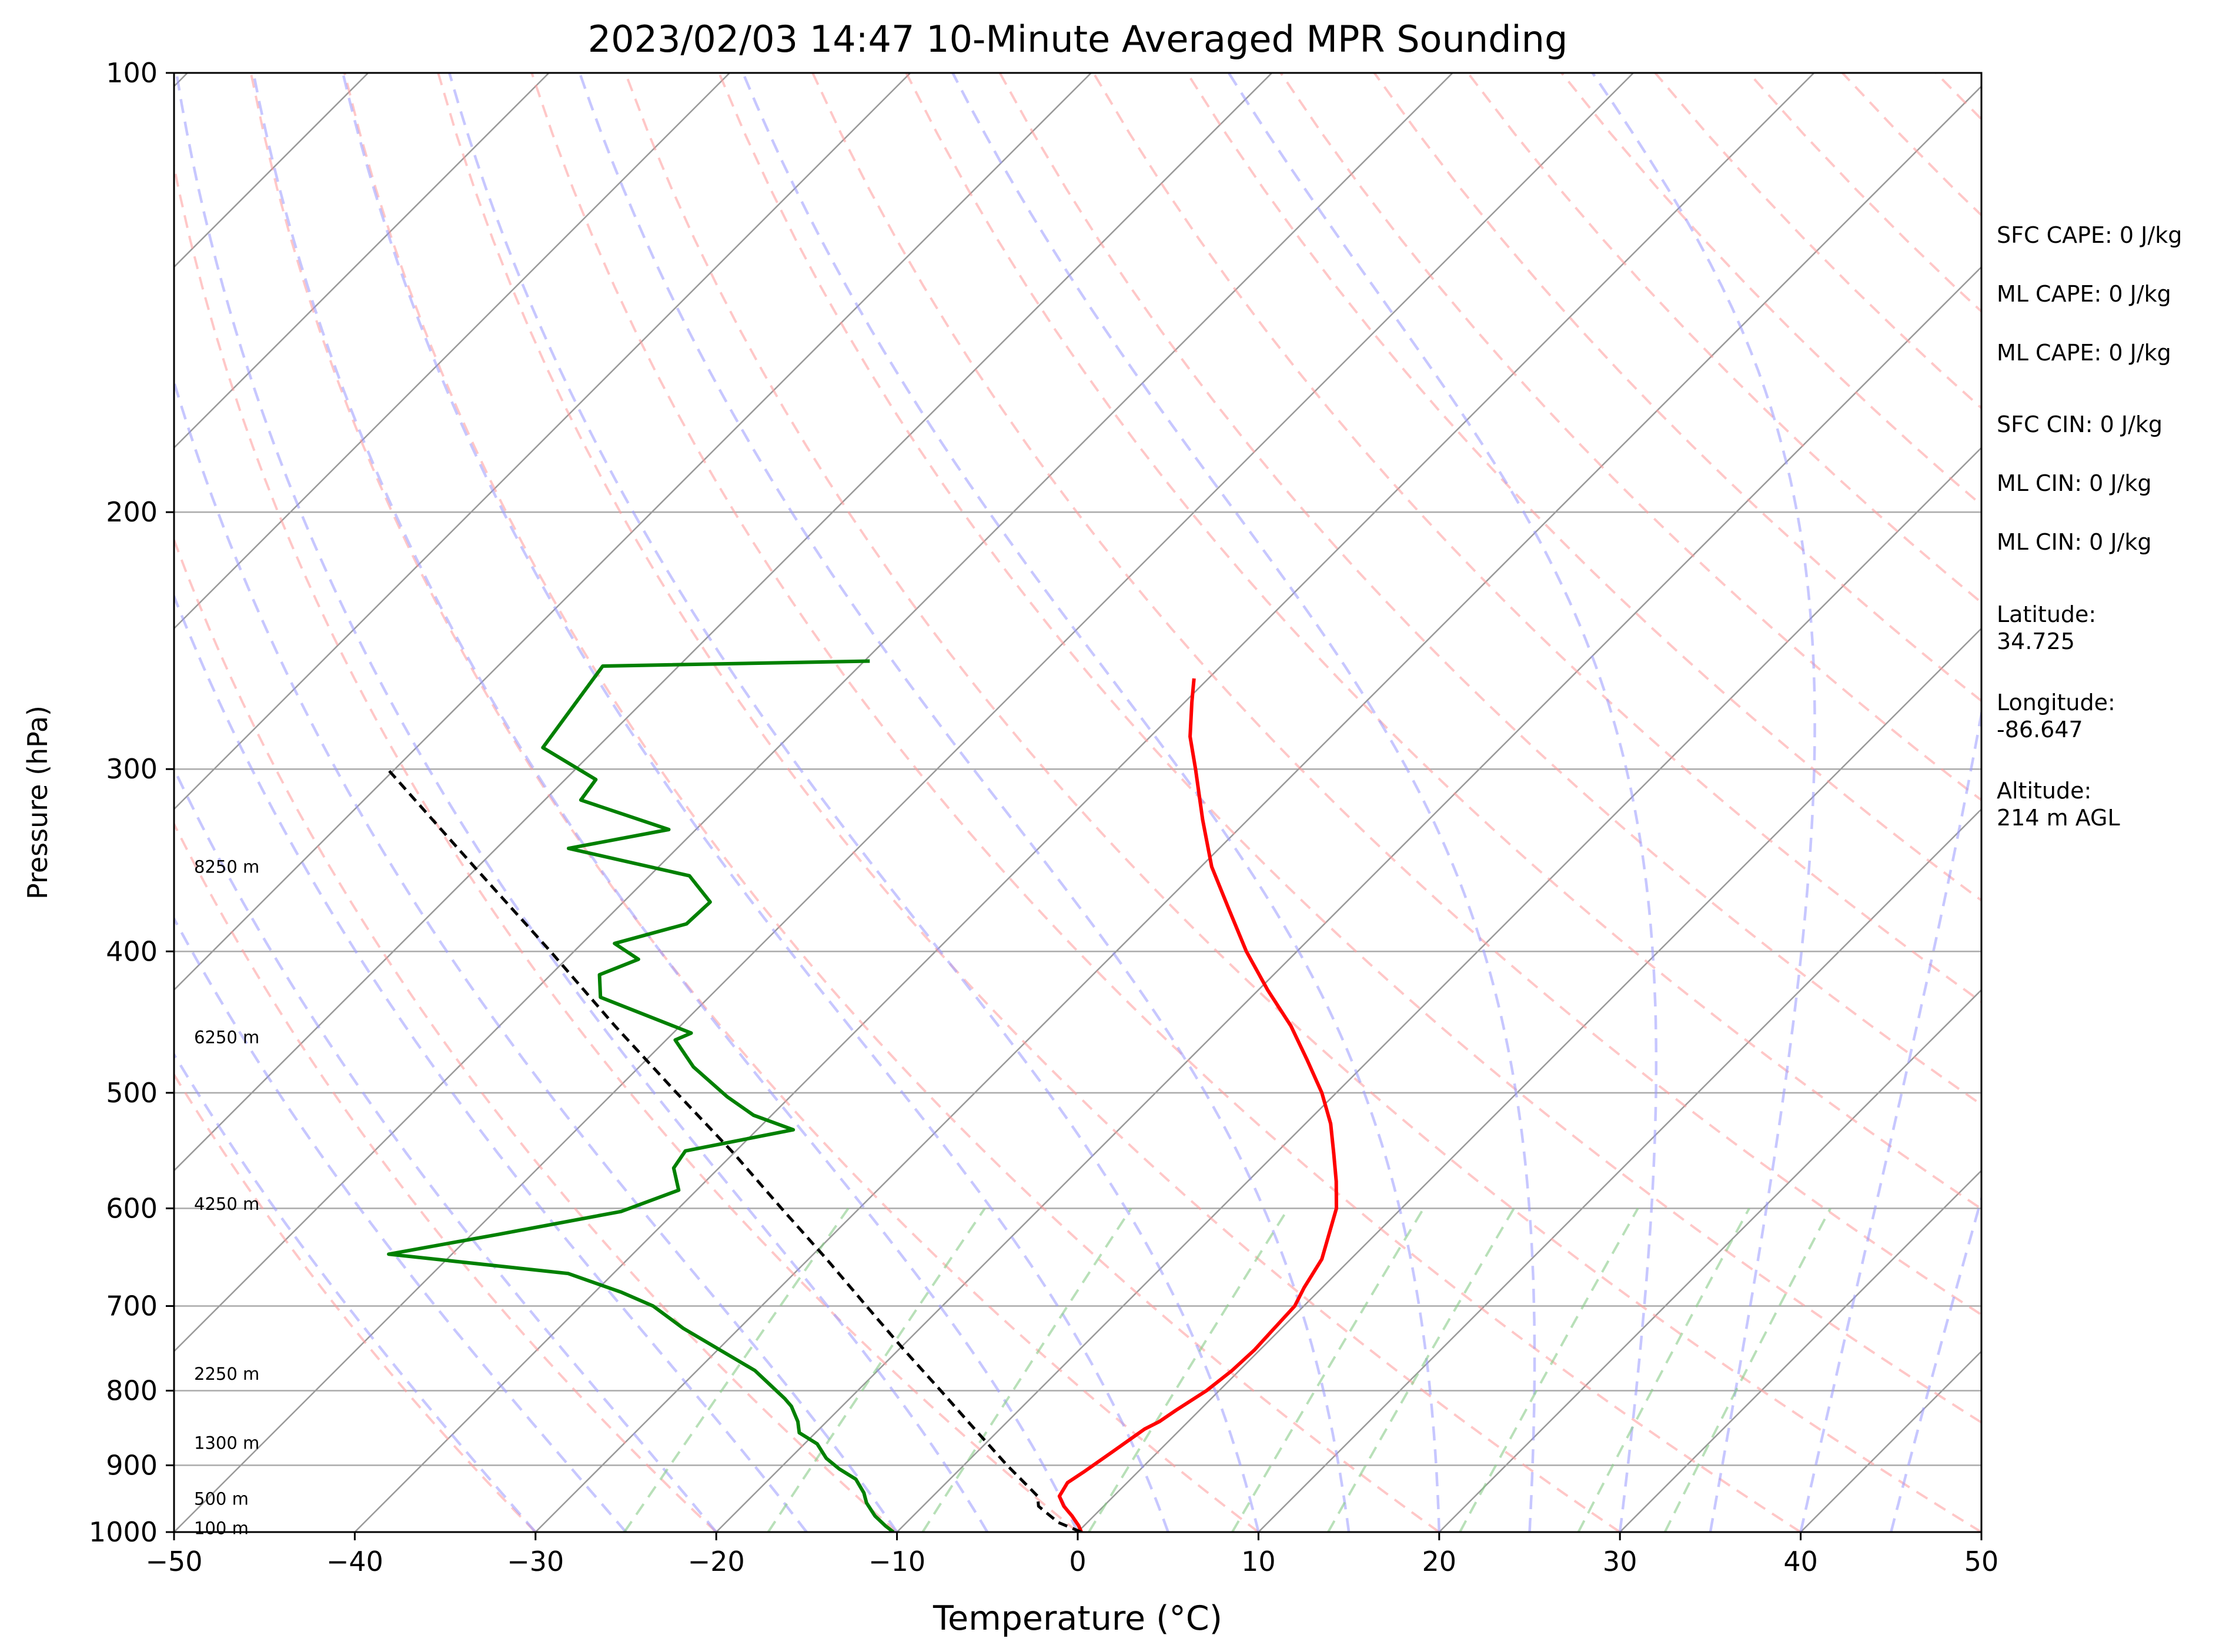  I want to click on height-label: 4250 m, so click(227, 1204).